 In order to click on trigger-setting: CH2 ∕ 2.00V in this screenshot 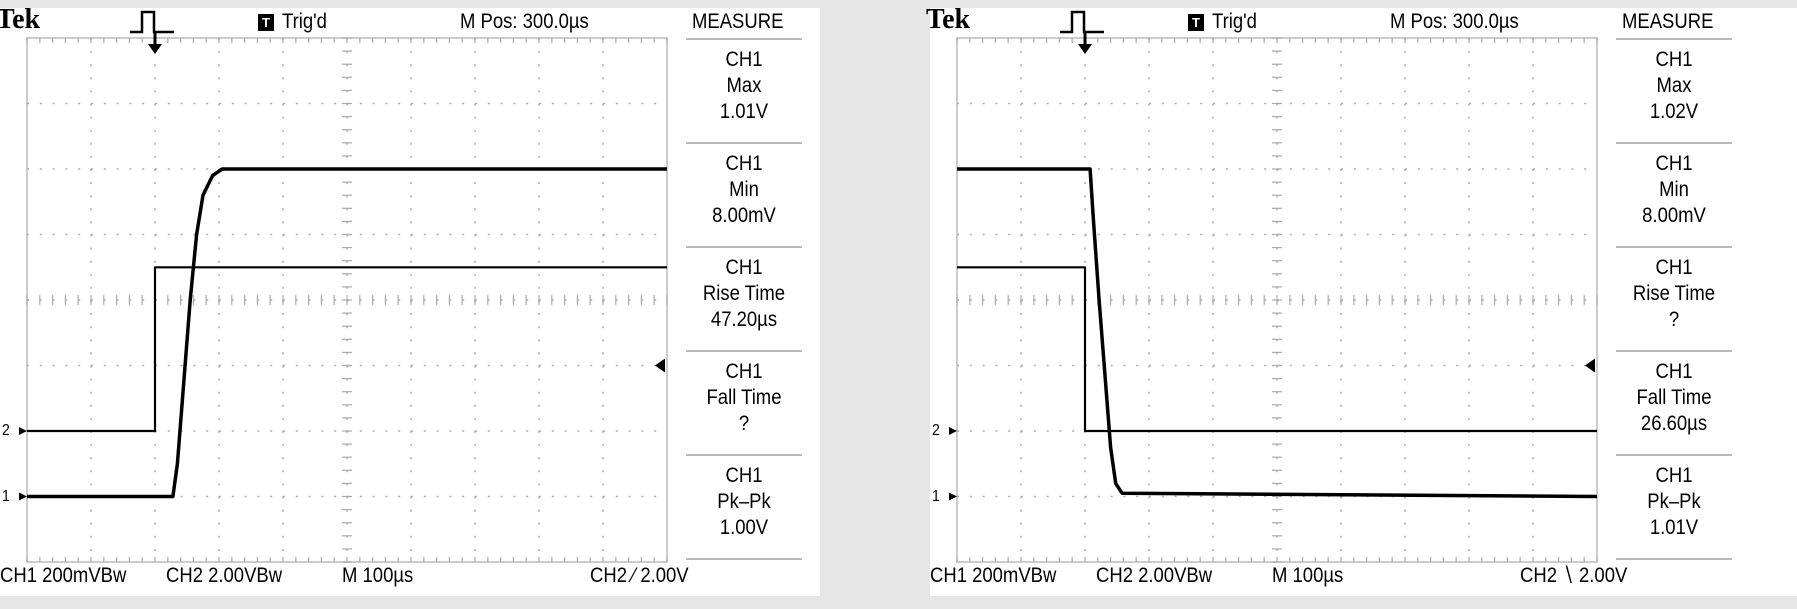, I will do `click(639, 575)`.